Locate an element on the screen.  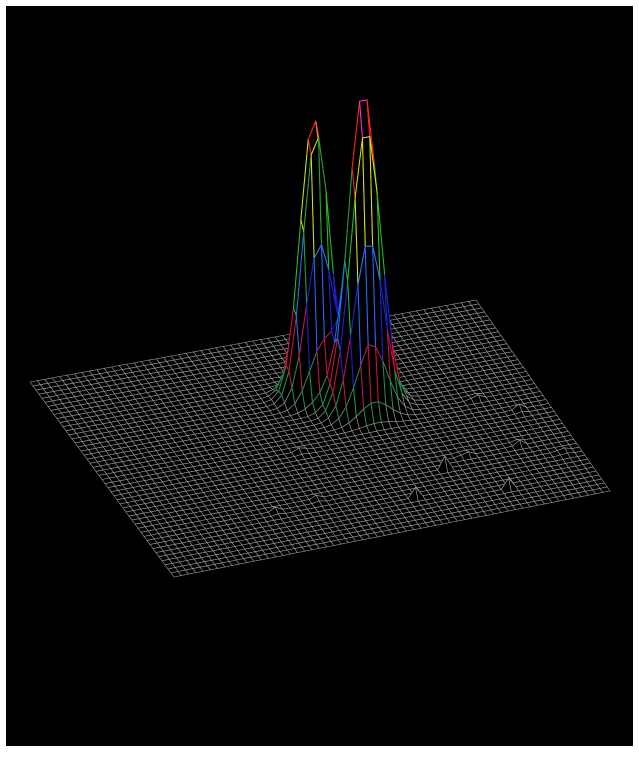
surface-cell is located at coordinates (605, 489).